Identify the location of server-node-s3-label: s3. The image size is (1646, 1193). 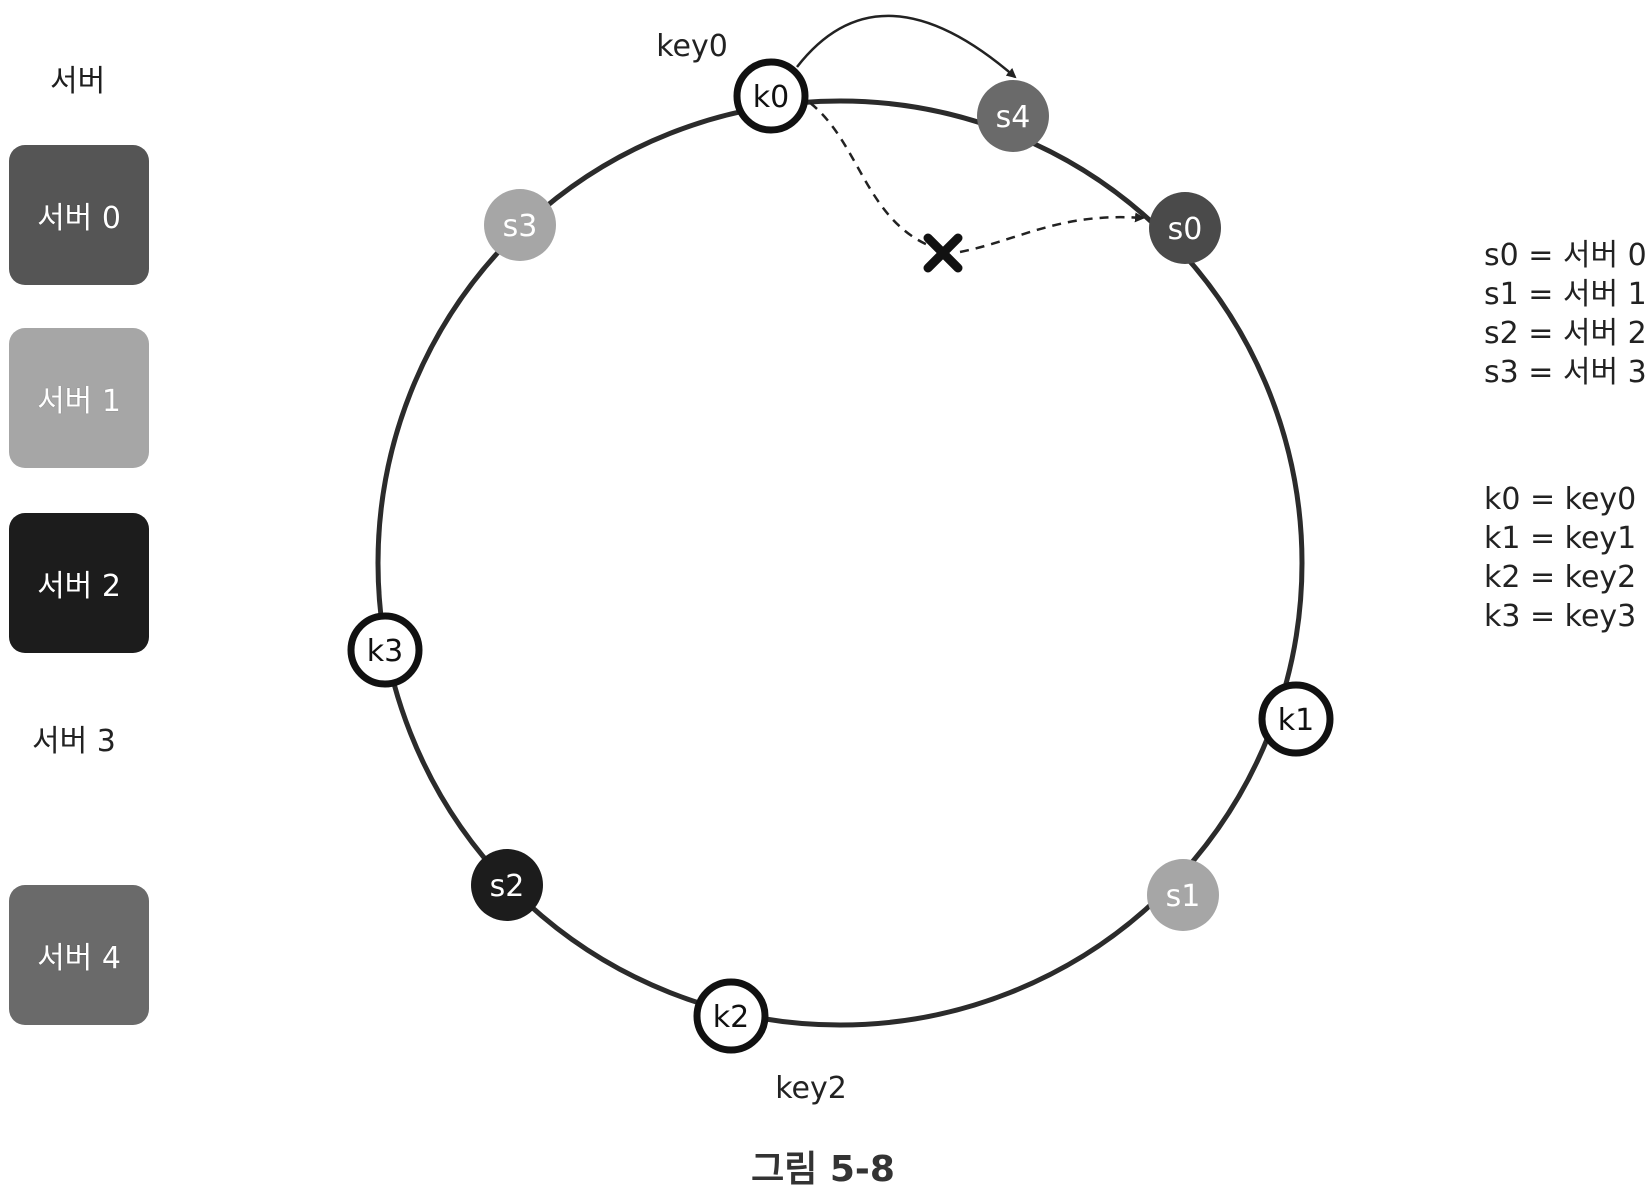
(520, 226).